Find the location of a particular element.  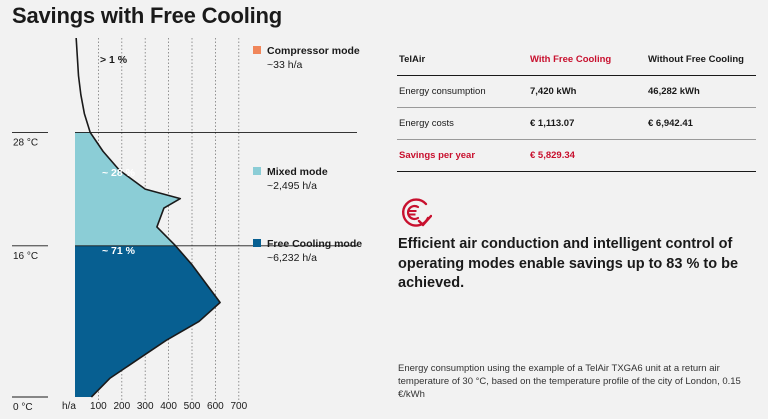

mixed-swatch is located at coordinates (257, 171).